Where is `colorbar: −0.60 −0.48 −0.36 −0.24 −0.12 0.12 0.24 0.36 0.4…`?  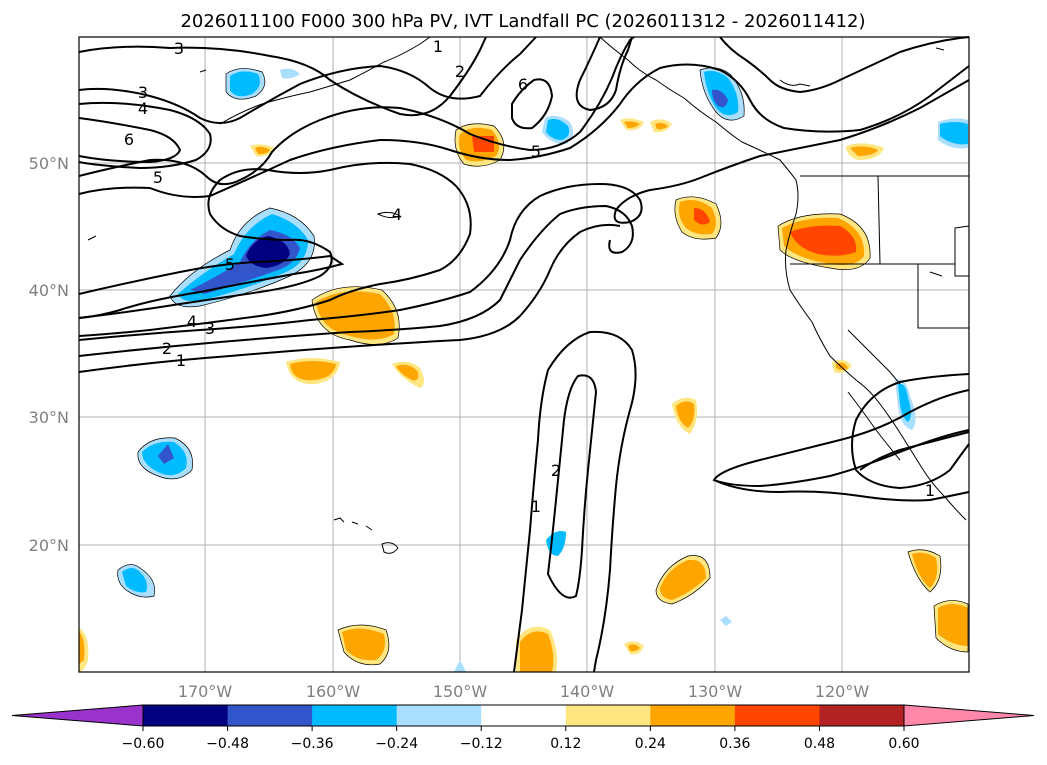 colorbar: −0.60 −0.48 −0.36 −0.24 −0.12 0.12 0.24 0.36 0.4… is located at coordinates (523, 728).